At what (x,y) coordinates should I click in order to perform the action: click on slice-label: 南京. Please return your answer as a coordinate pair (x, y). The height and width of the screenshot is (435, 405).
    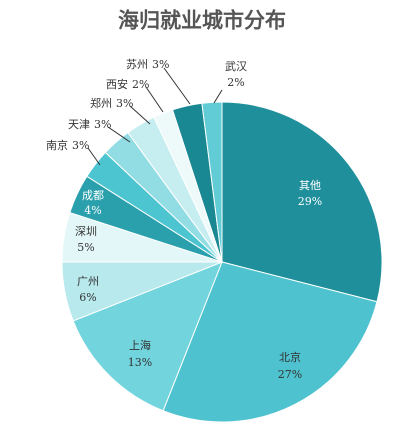
    Looking at the image, I should click on (57, 145).